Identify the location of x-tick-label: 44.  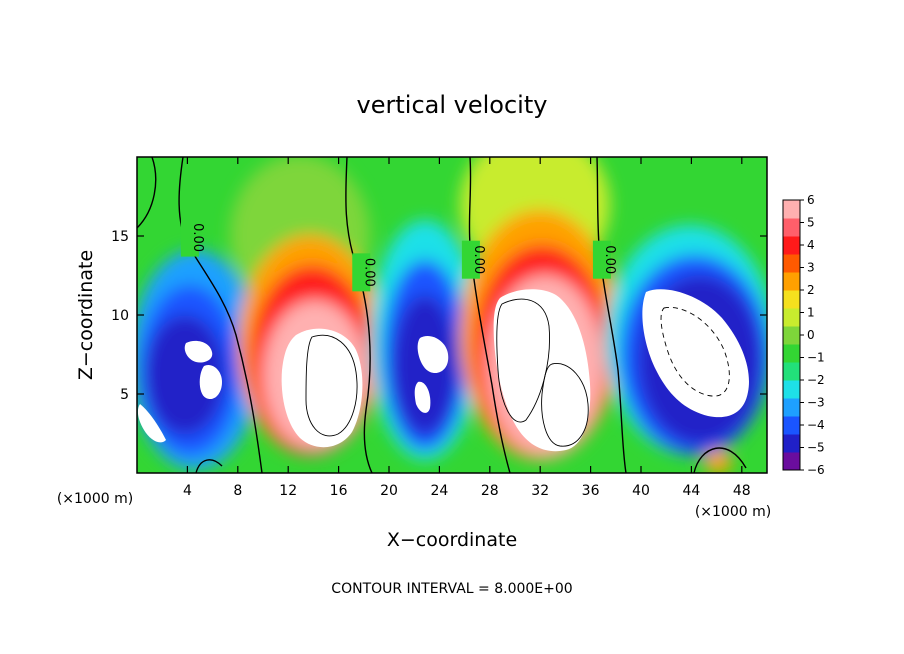
(691, 491).